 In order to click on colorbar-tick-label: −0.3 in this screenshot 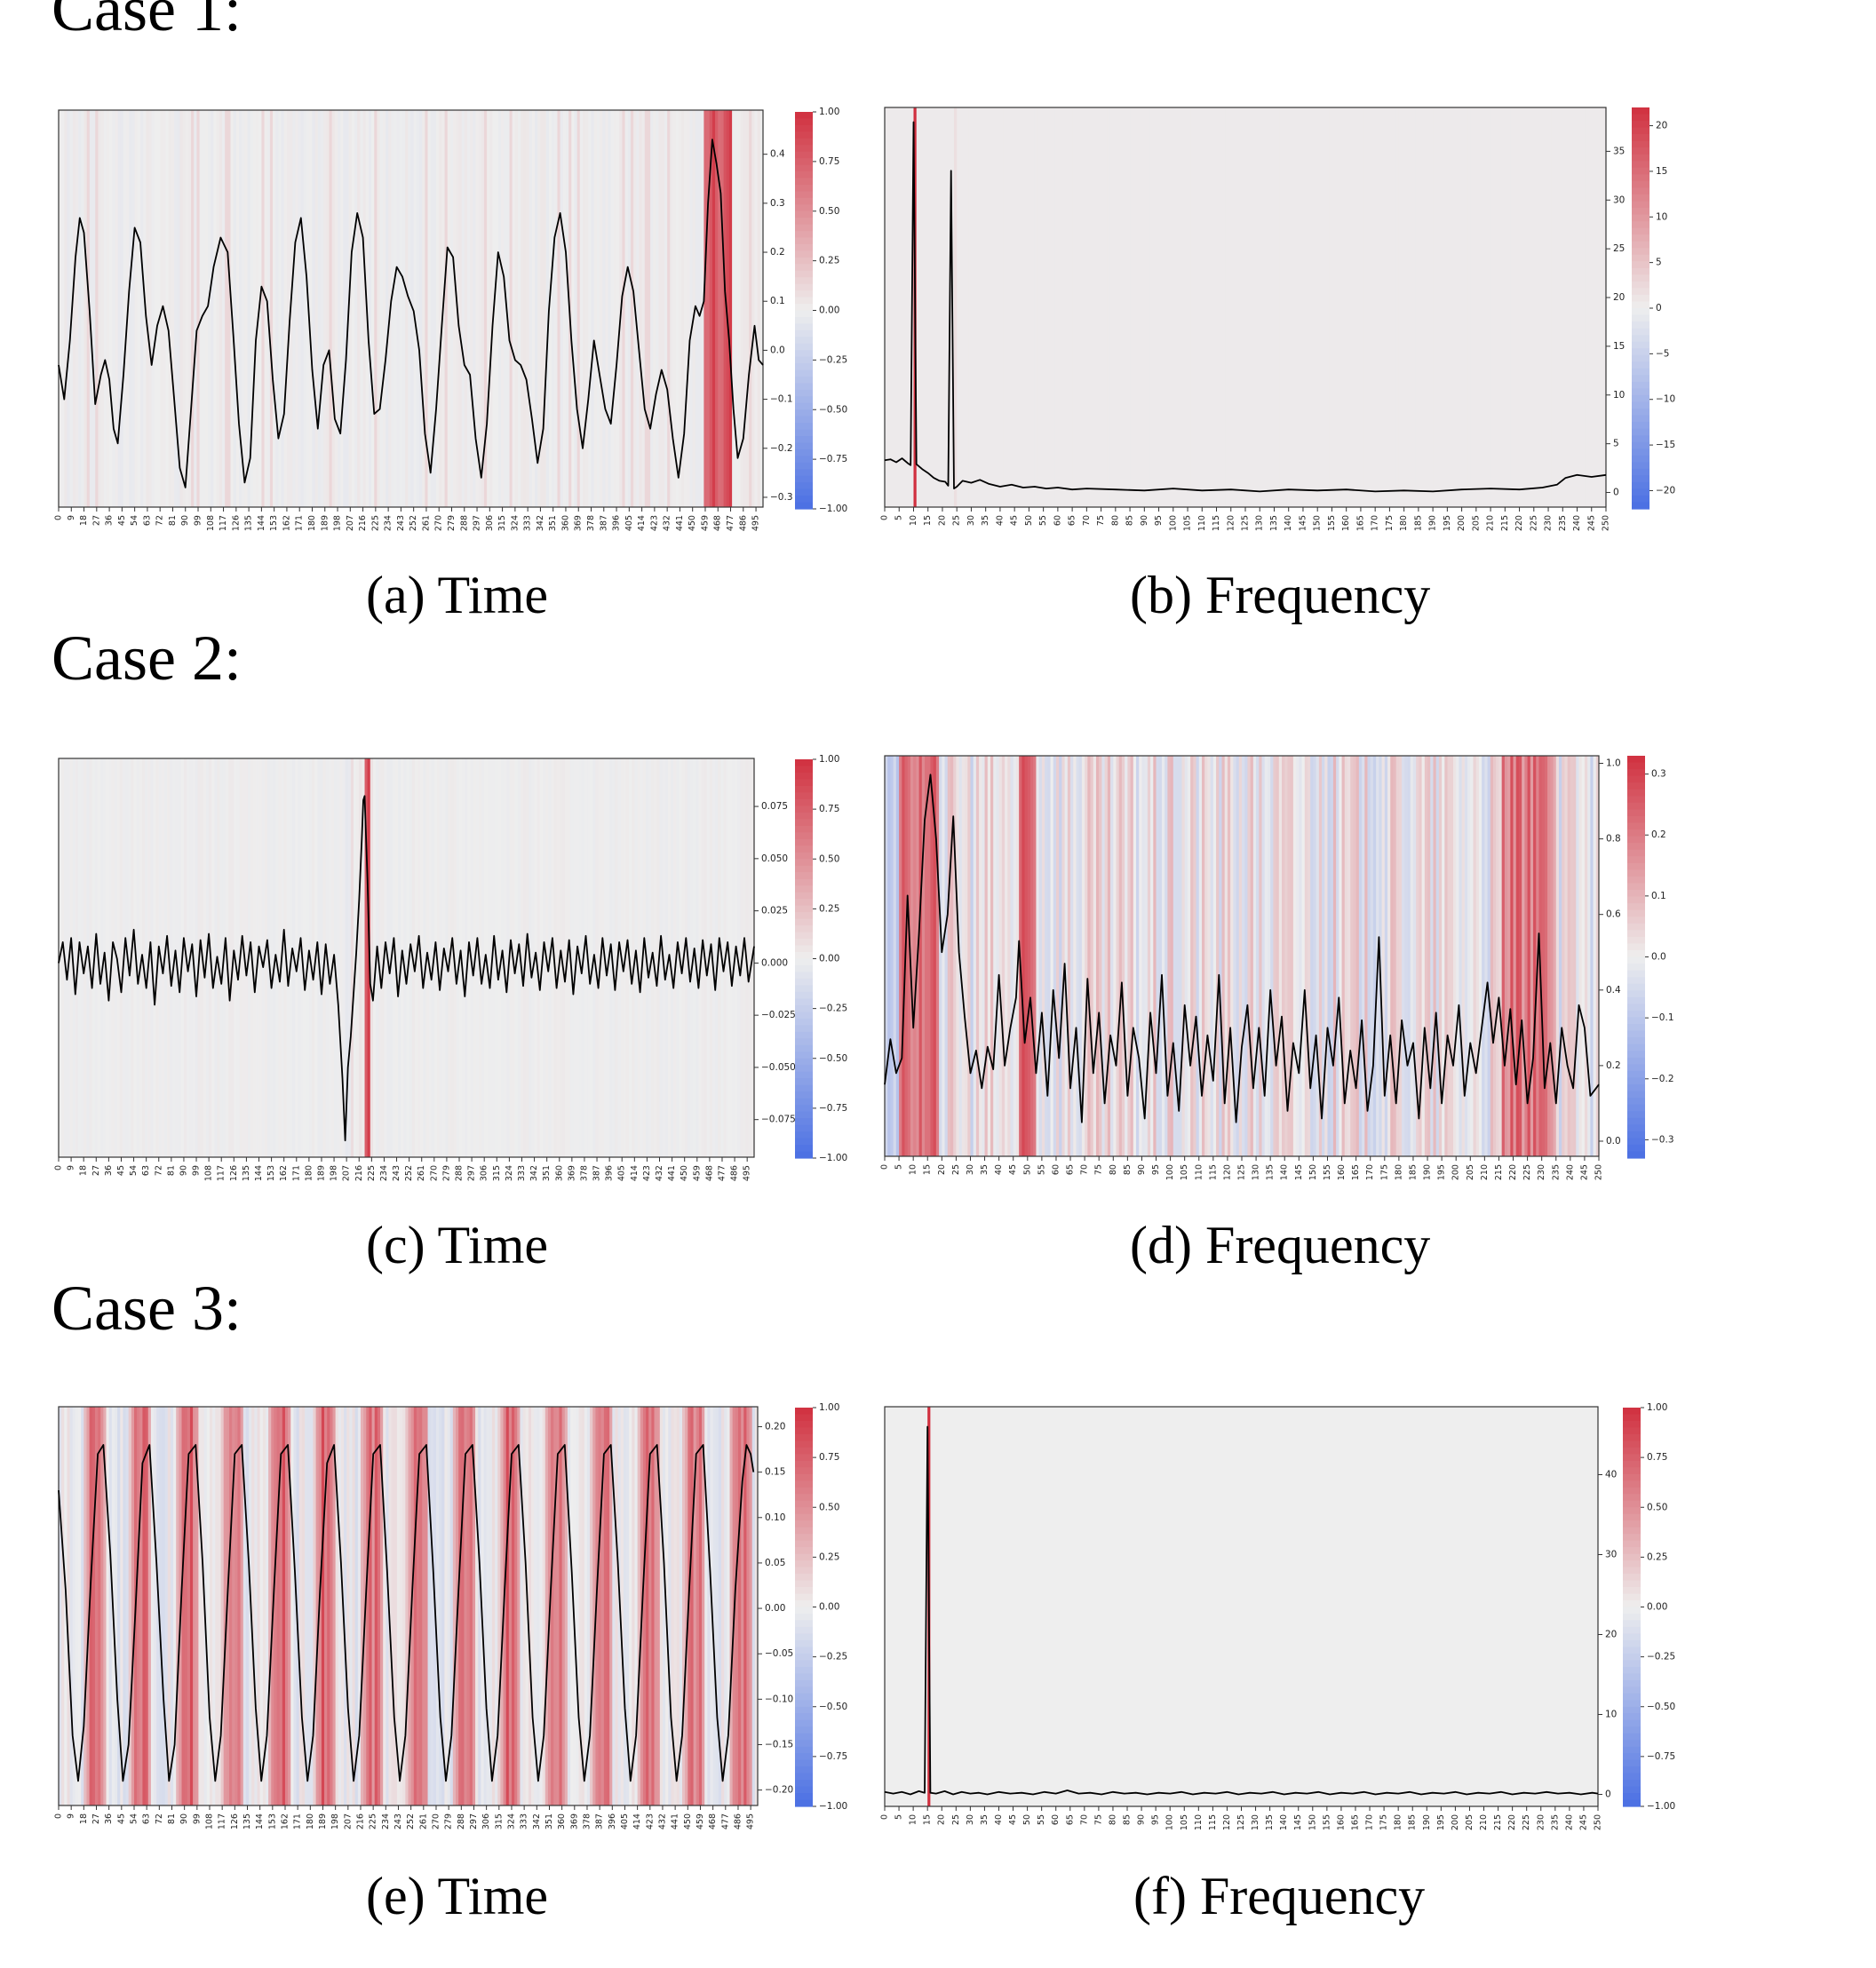, I will do `click(1662, 1139)`.